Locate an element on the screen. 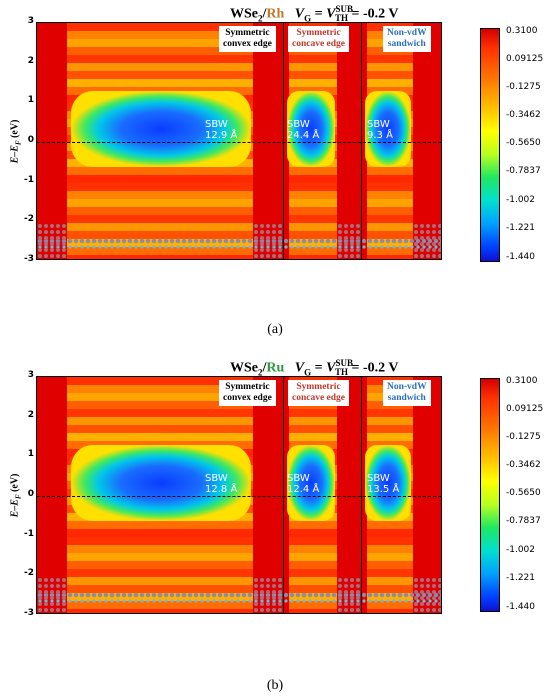 Image resolution: width=550 pixels, height=698 pixels. y-tick-label: -1 is located at coordinates (29, 180).